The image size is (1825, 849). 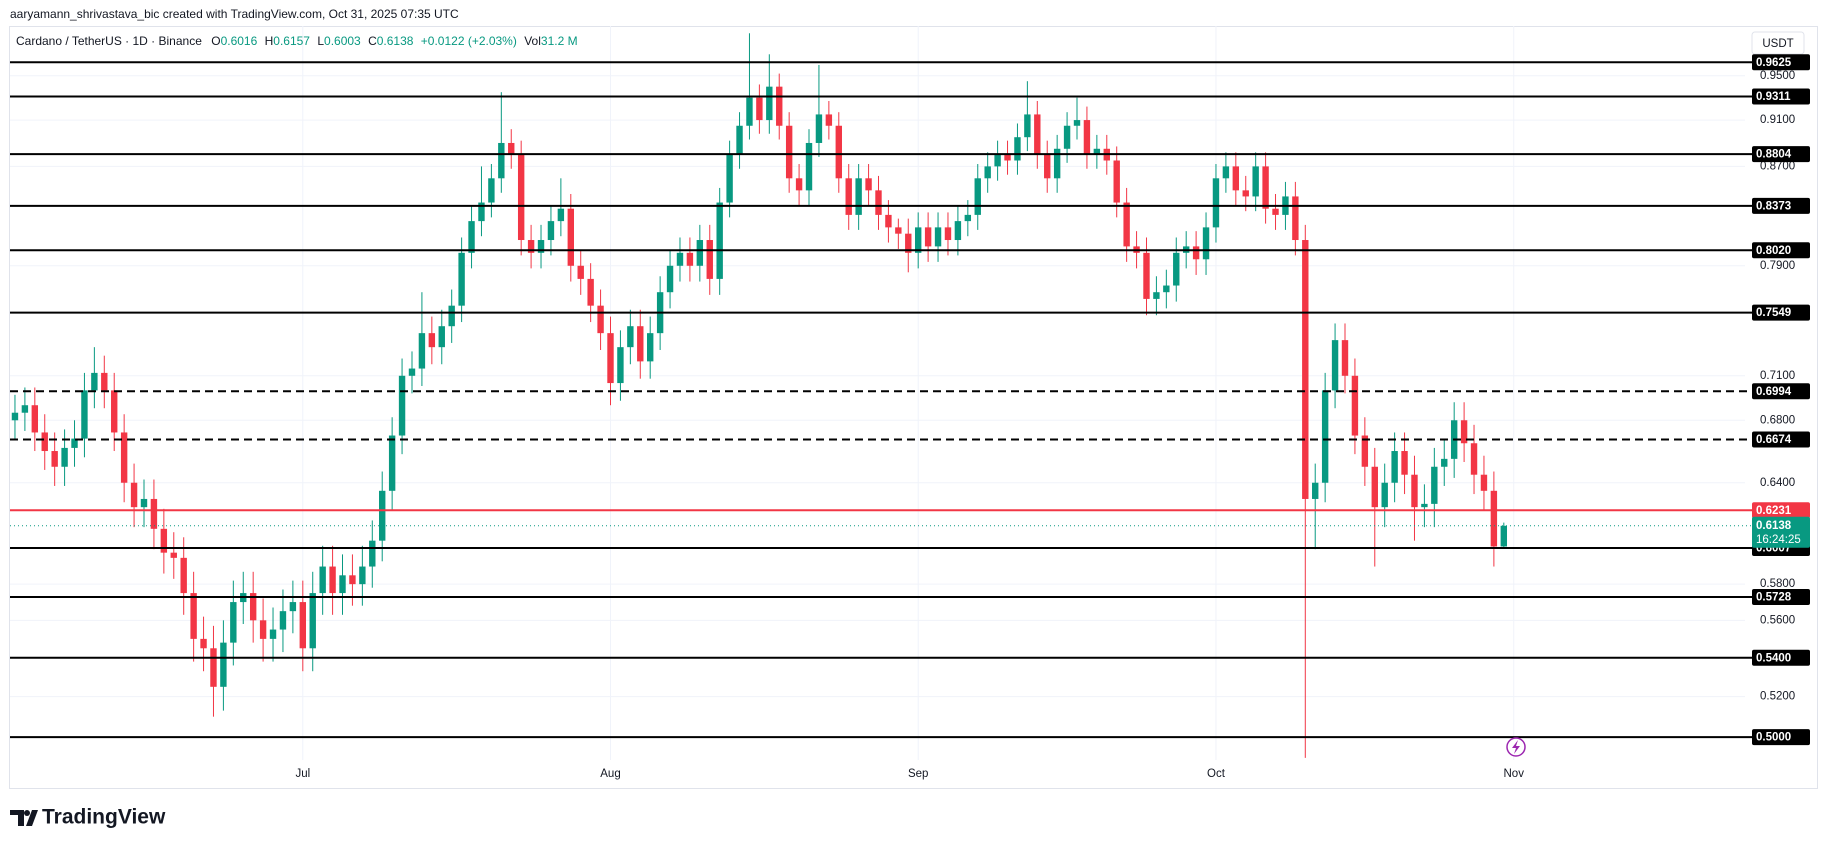 I want to click on open-label: O, so click(x=215, y=41).